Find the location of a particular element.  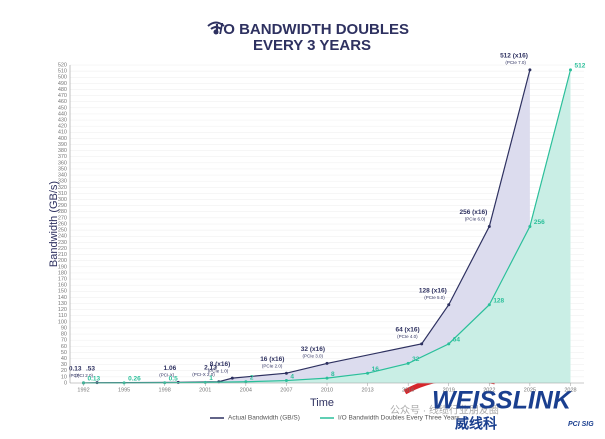

y-tick-label: 230 is located at coordinates (62, 243).